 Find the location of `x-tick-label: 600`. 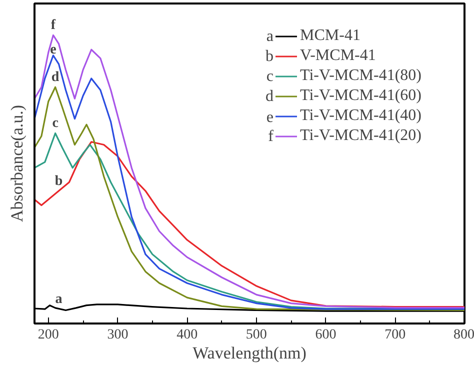

x-tick-label: 600 is located at coordinates (325, 335).